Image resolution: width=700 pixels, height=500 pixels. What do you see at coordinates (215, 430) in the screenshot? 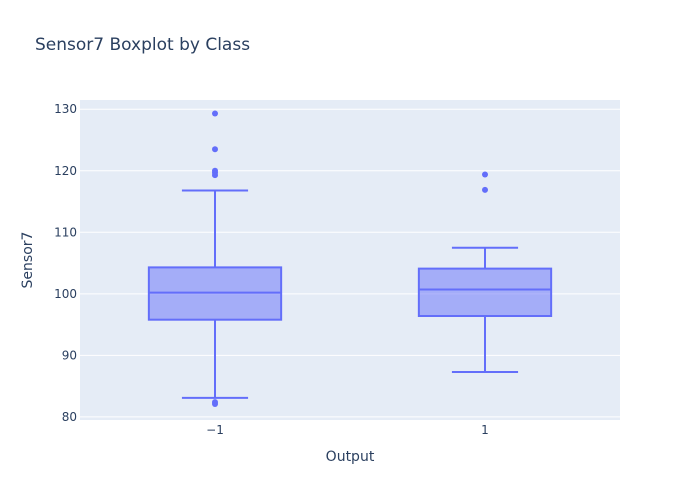
I see `x-tick-label: −1` at bounding box center [215, 430].